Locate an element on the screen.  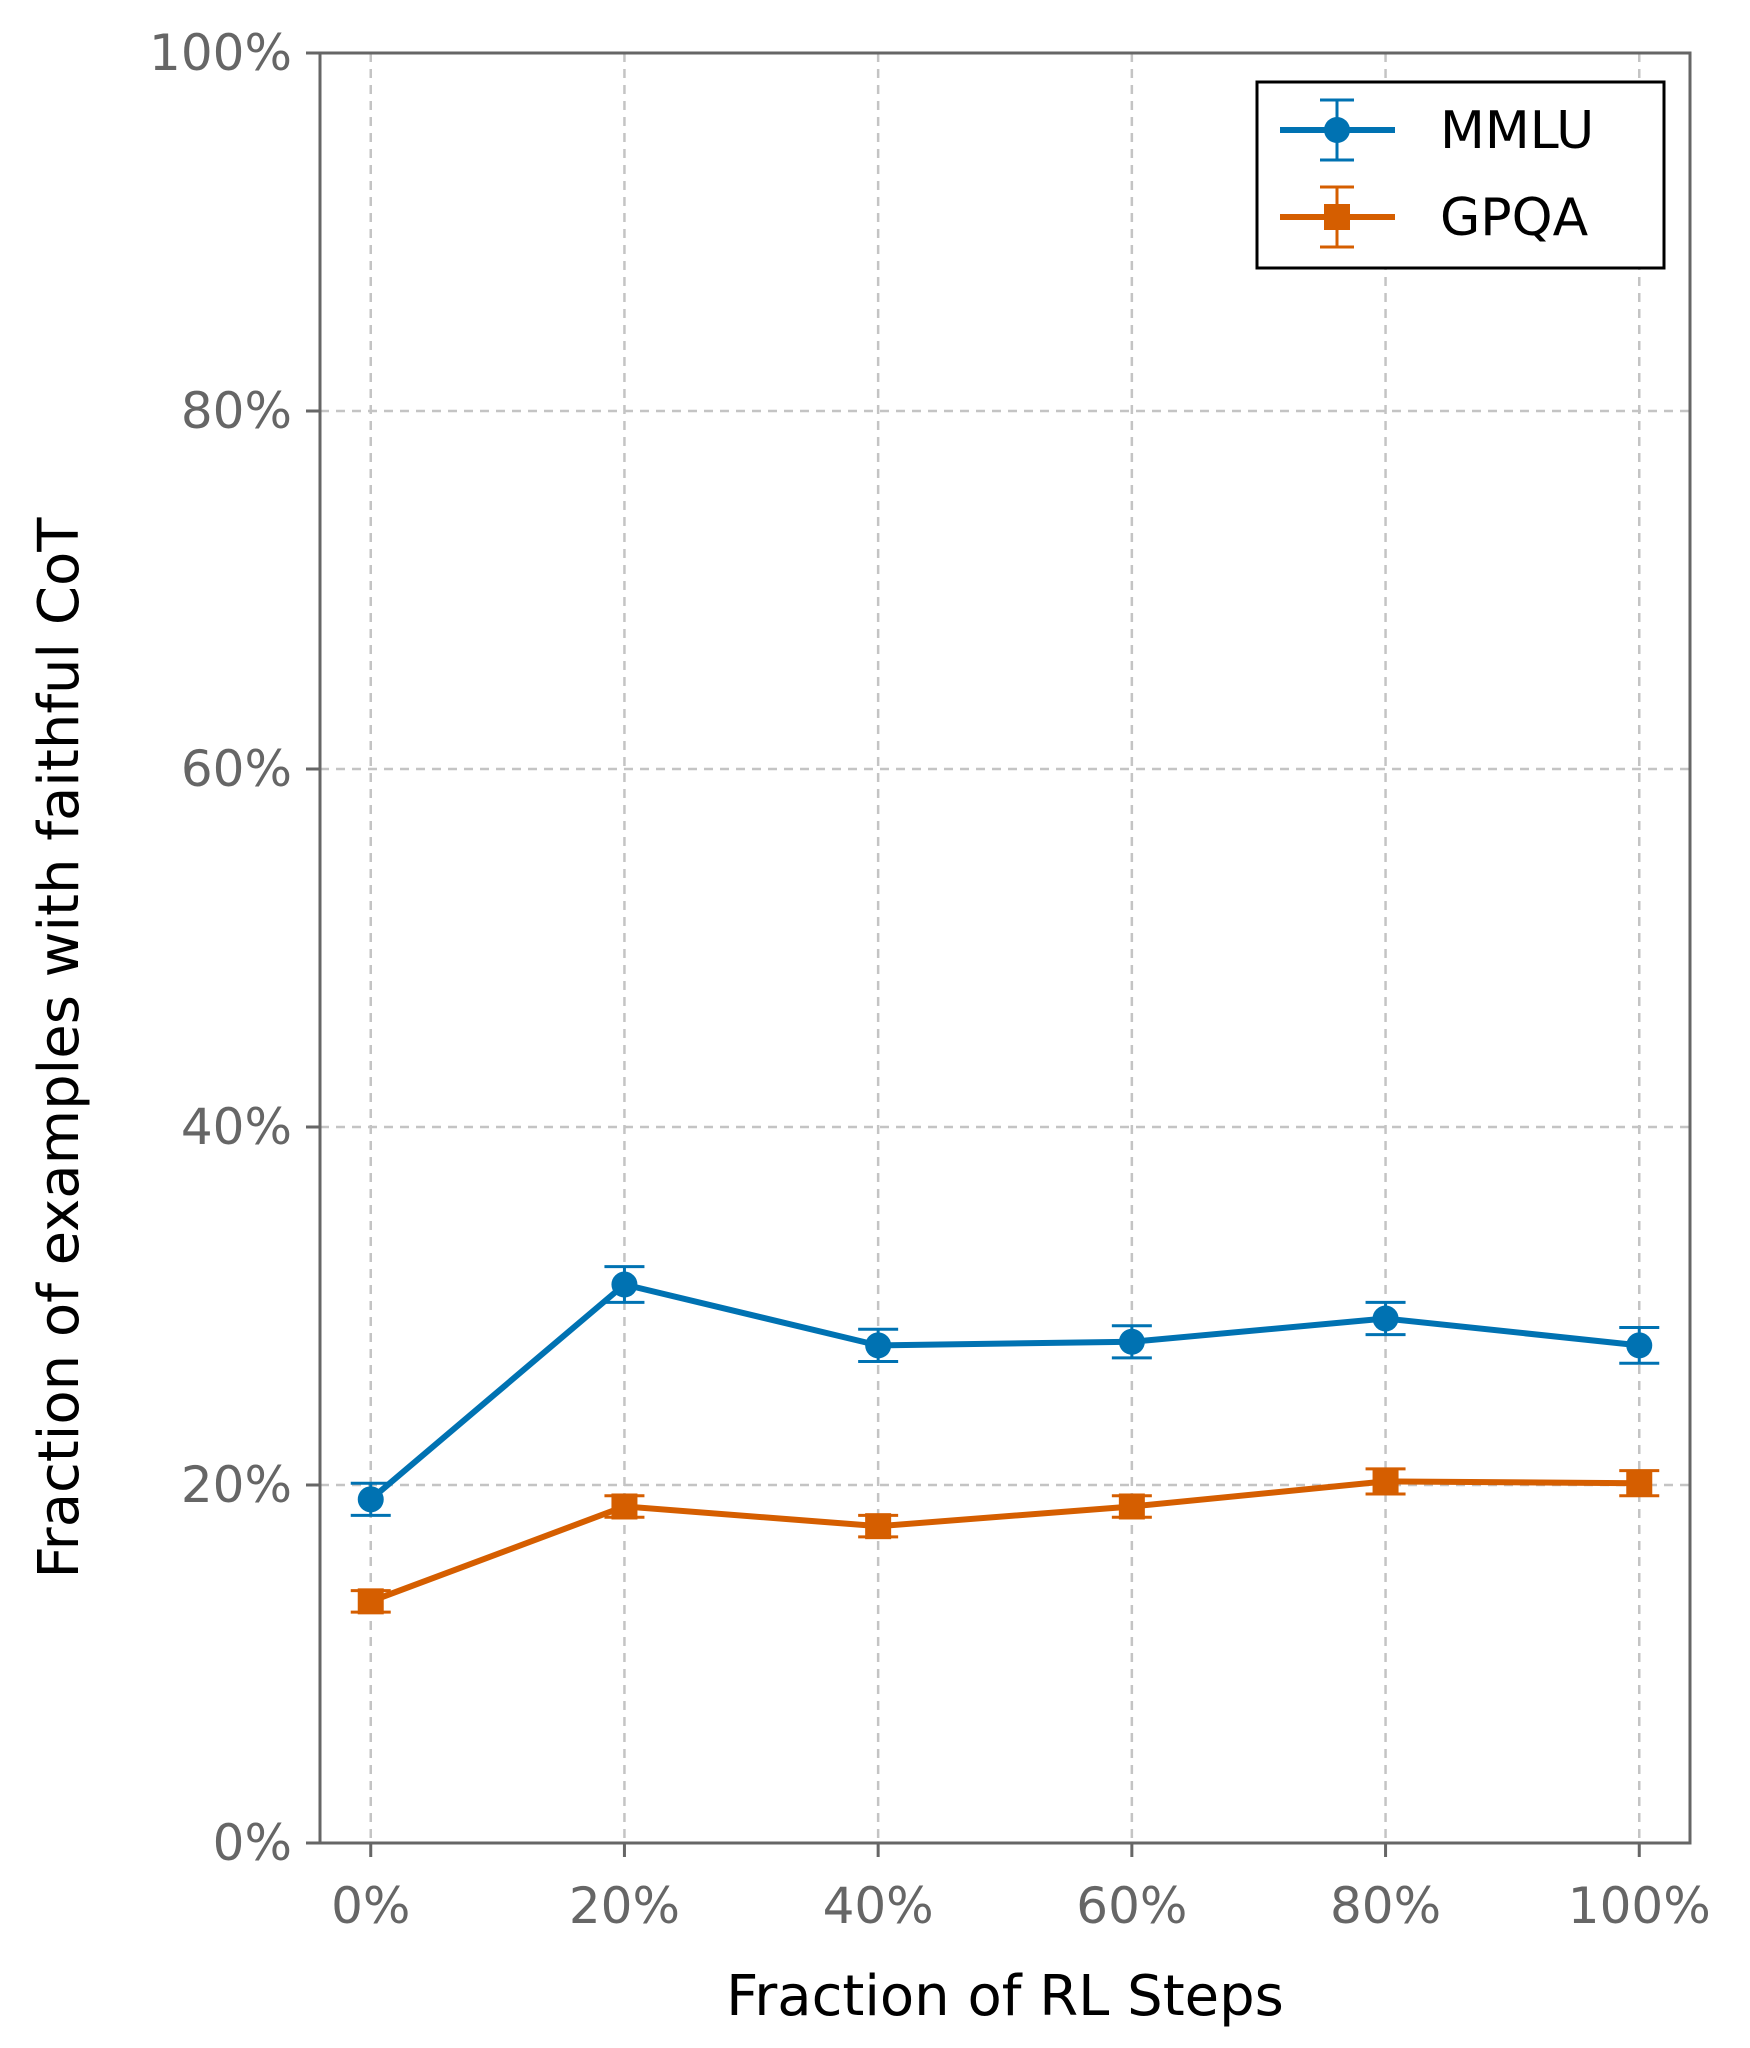
x-tick-label: 60% is located at coordinates (1131, 1906).